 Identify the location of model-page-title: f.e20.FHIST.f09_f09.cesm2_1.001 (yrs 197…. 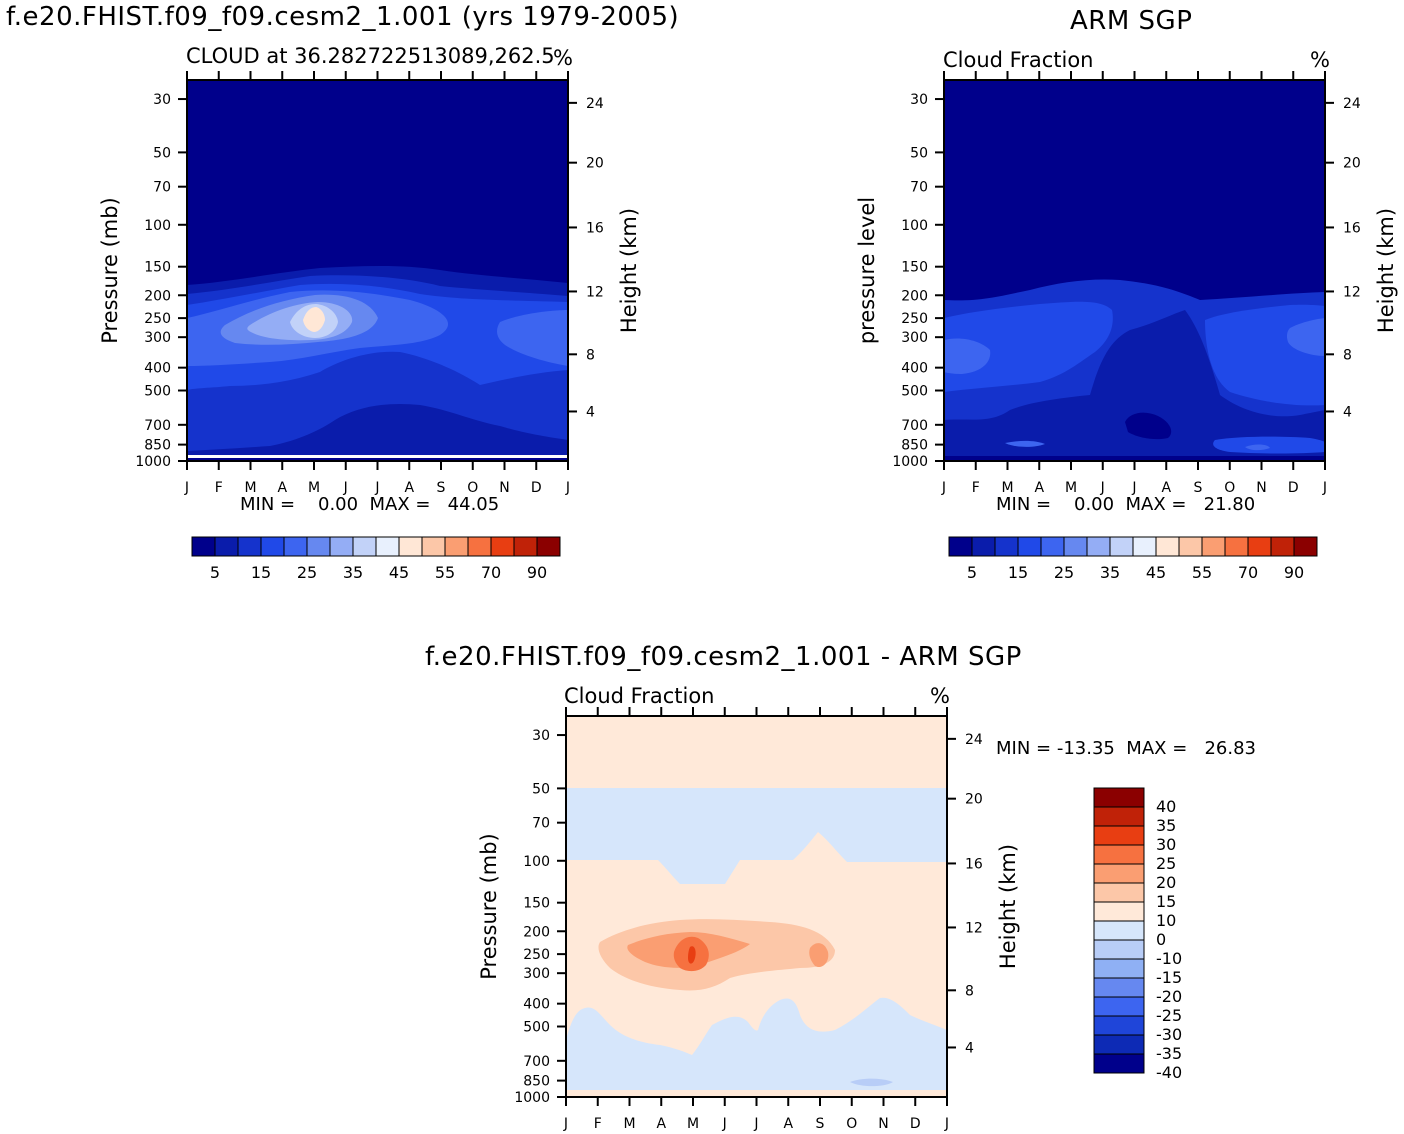
(343, 17).